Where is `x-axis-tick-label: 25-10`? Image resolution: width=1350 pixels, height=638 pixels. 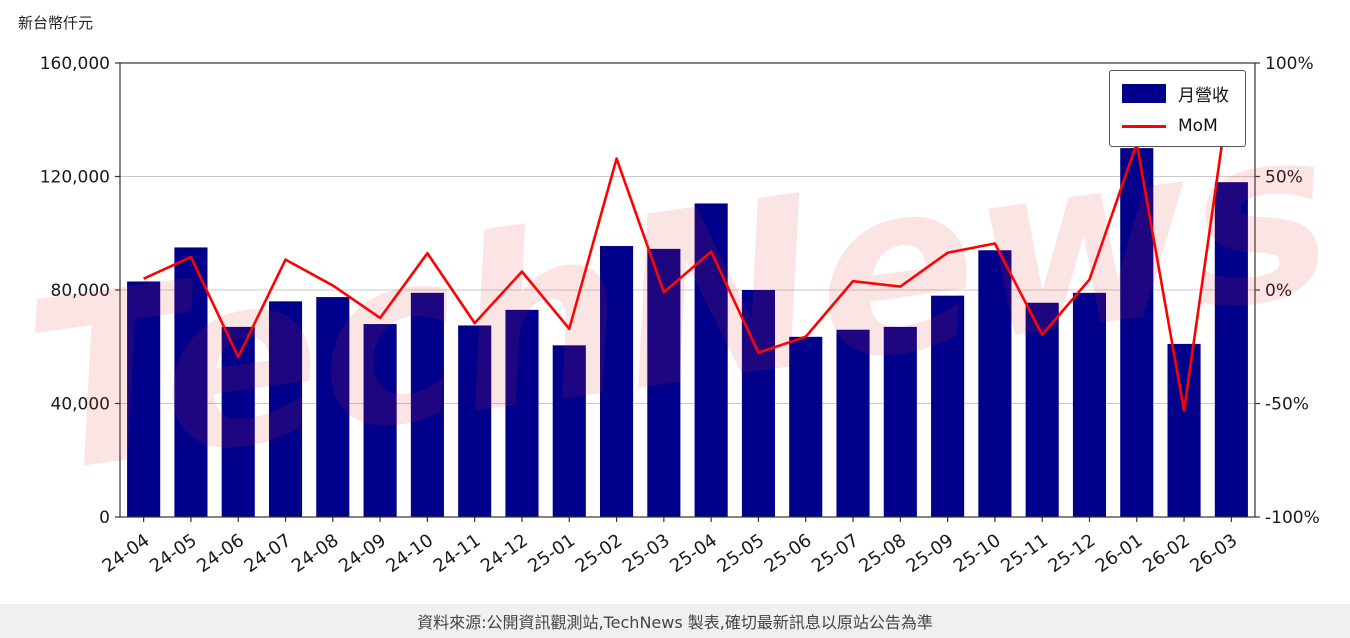 x-axis-tick-label: 25-10 is located at coordinates (977, 553).